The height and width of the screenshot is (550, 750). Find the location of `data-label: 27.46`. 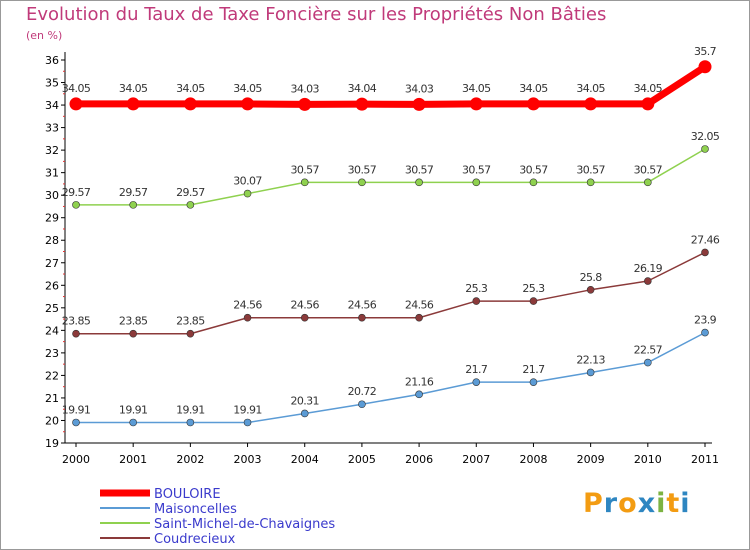

data-label: 27.46 is located at coordinates (705, 239).